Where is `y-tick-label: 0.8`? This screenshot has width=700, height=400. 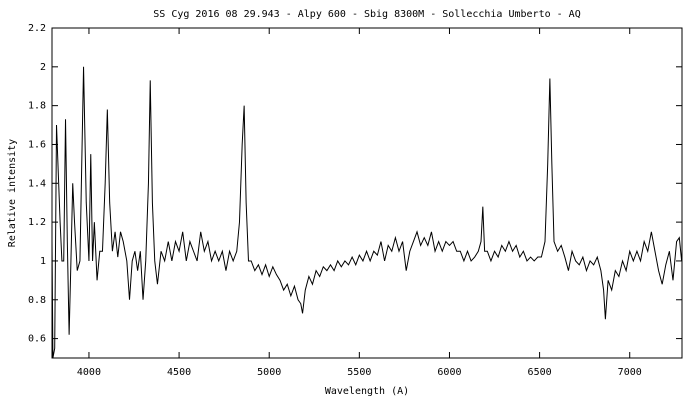 y-tick-label: 0.8 is located at coordinates (37, 300).